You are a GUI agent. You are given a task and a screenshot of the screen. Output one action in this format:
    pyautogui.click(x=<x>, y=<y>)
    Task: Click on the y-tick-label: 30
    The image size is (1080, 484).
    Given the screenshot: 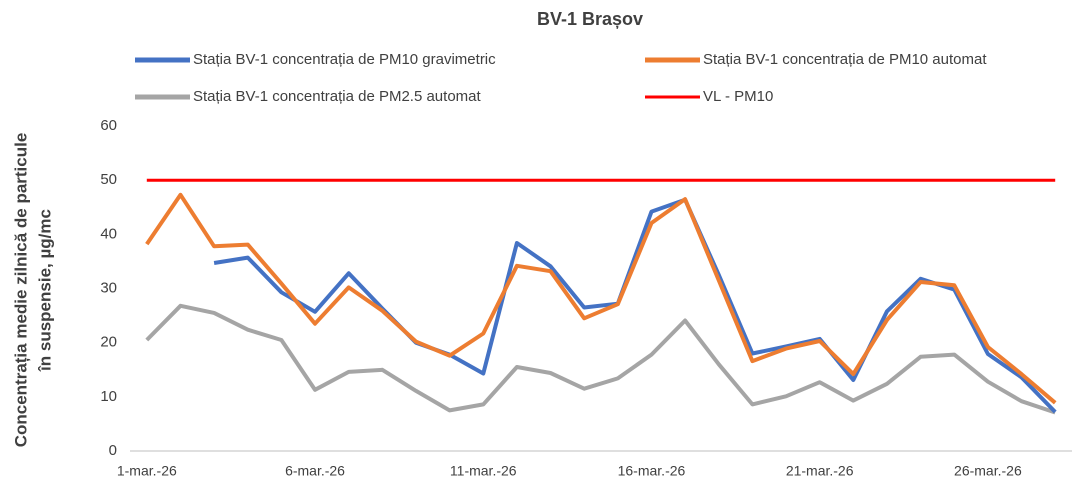 What is the action you would take?
    pyautogui.click(x=108, y=287)
    